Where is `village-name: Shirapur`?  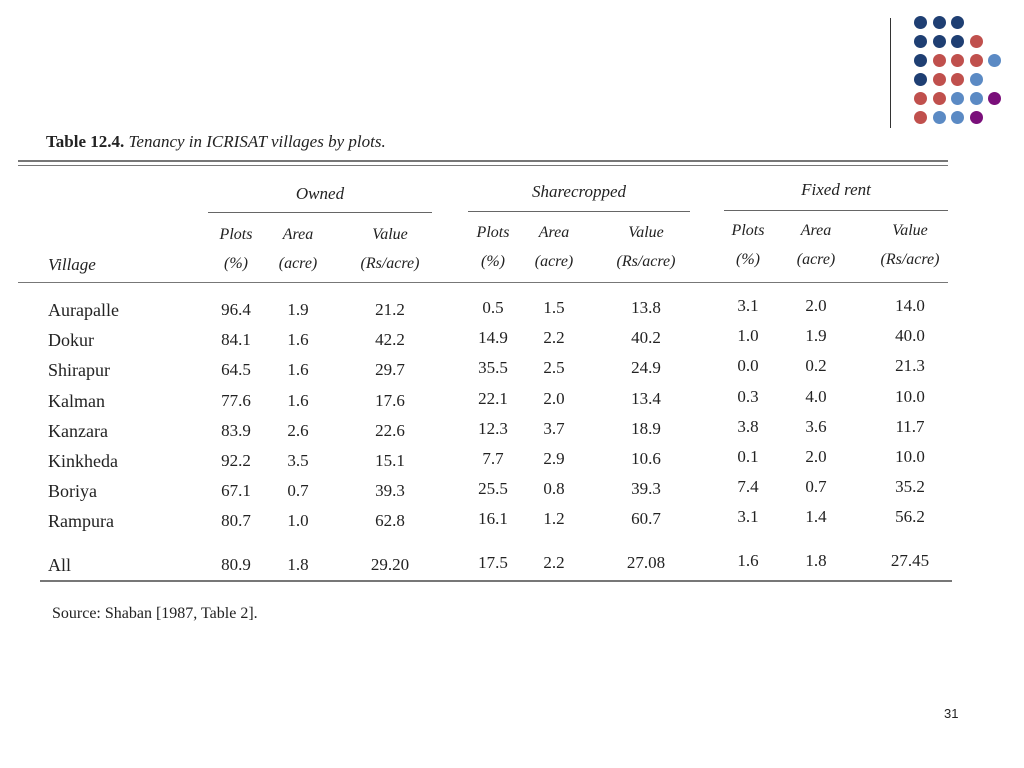 village-name: Shirapur is located at coordinates (79, 370).